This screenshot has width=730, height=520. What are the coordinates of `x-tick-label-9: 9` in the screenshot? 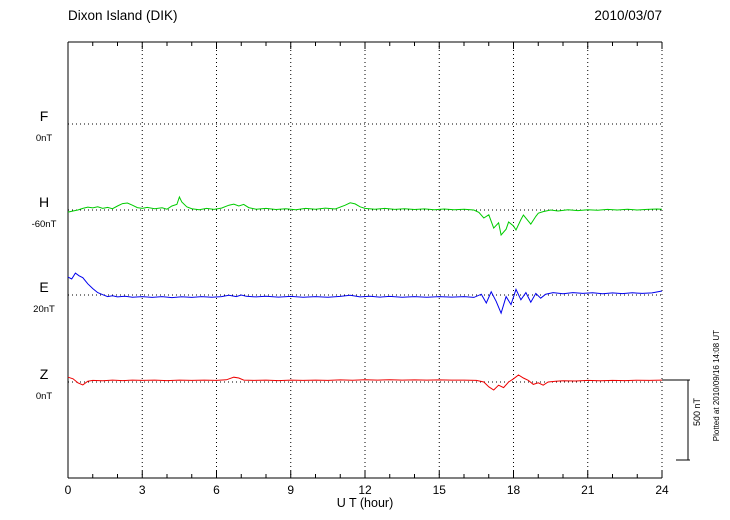 It's located at (290, 490).